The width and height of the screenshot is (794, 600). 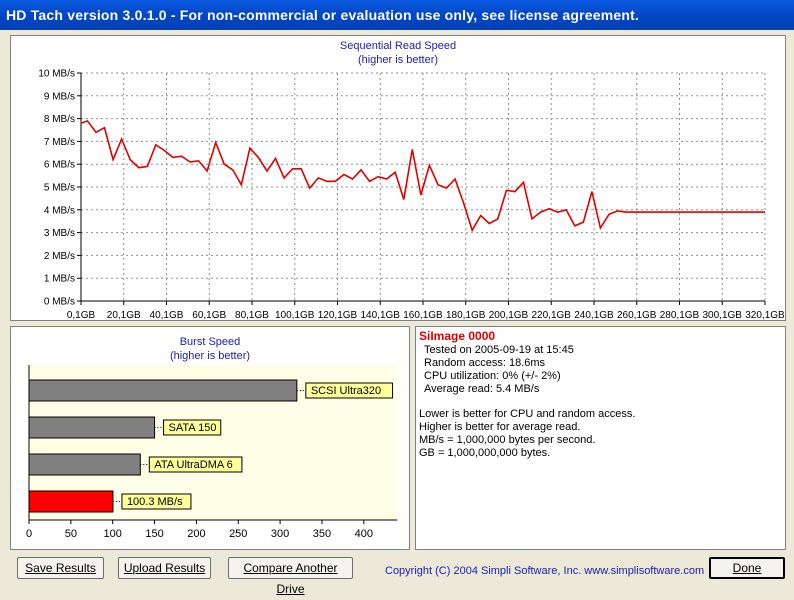 What do you see at coordinates (154, 534) in the screenshot?
I see `burst-x-tick-label: 150` at bounding box center [154, 534].